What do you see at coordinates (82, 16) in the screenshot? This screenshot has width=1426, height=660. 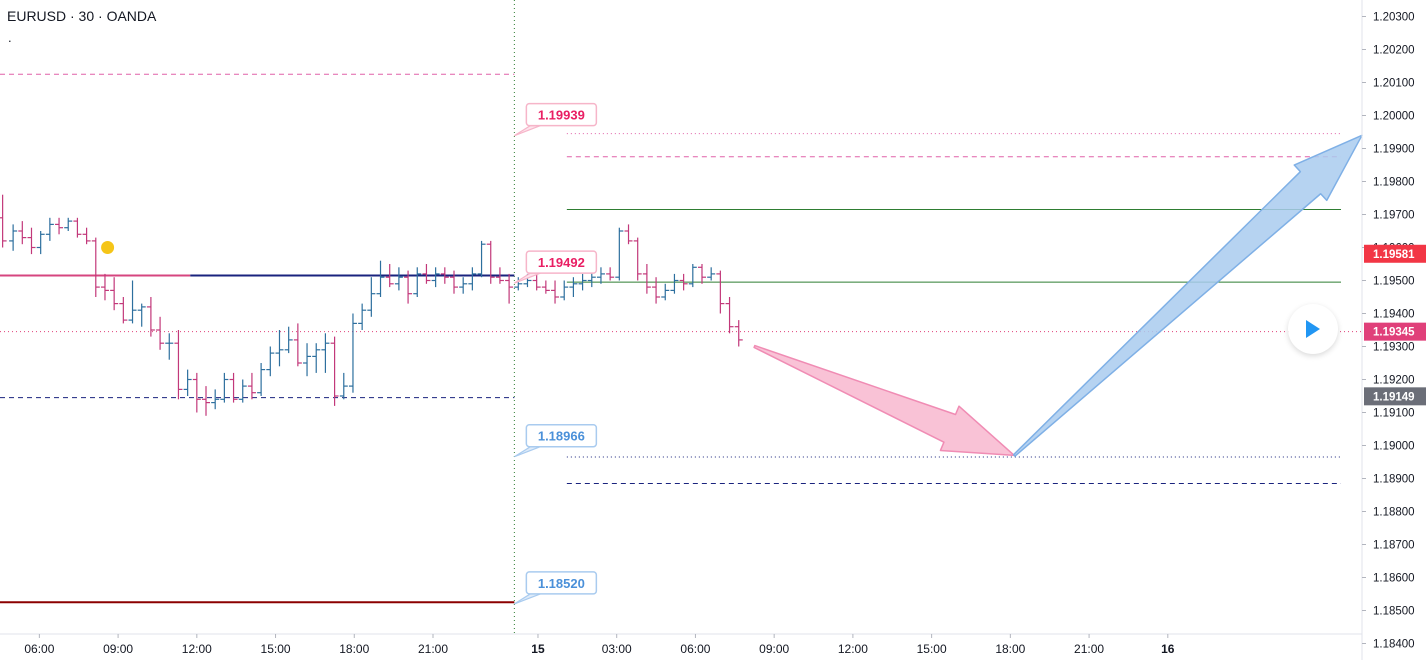 I see `chart-symbol-title: EURUSD · 30 · OANDA` at bounding box center [82, 16].